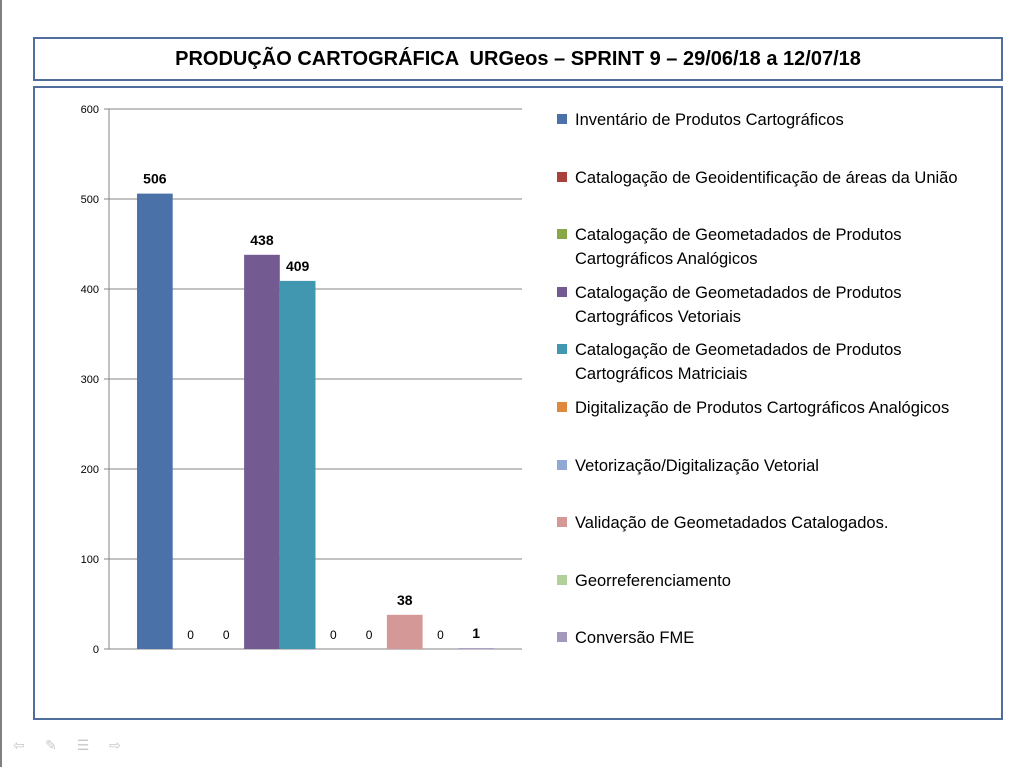 The height and width of the screenshot is (767, 1025). I want to click on y-tick-label: 600, so click(90, 110).